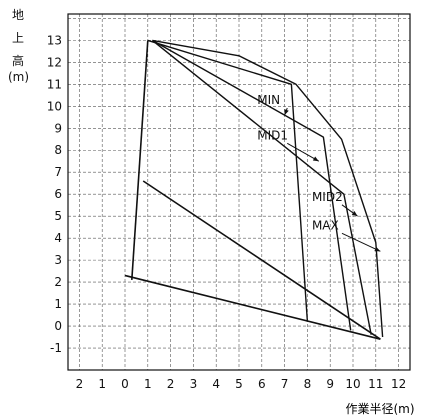 The image size is (423, 418). Describe the element at coordinates (58, 326) in the screenshot. I see `y-tick-label: 0` at that location.